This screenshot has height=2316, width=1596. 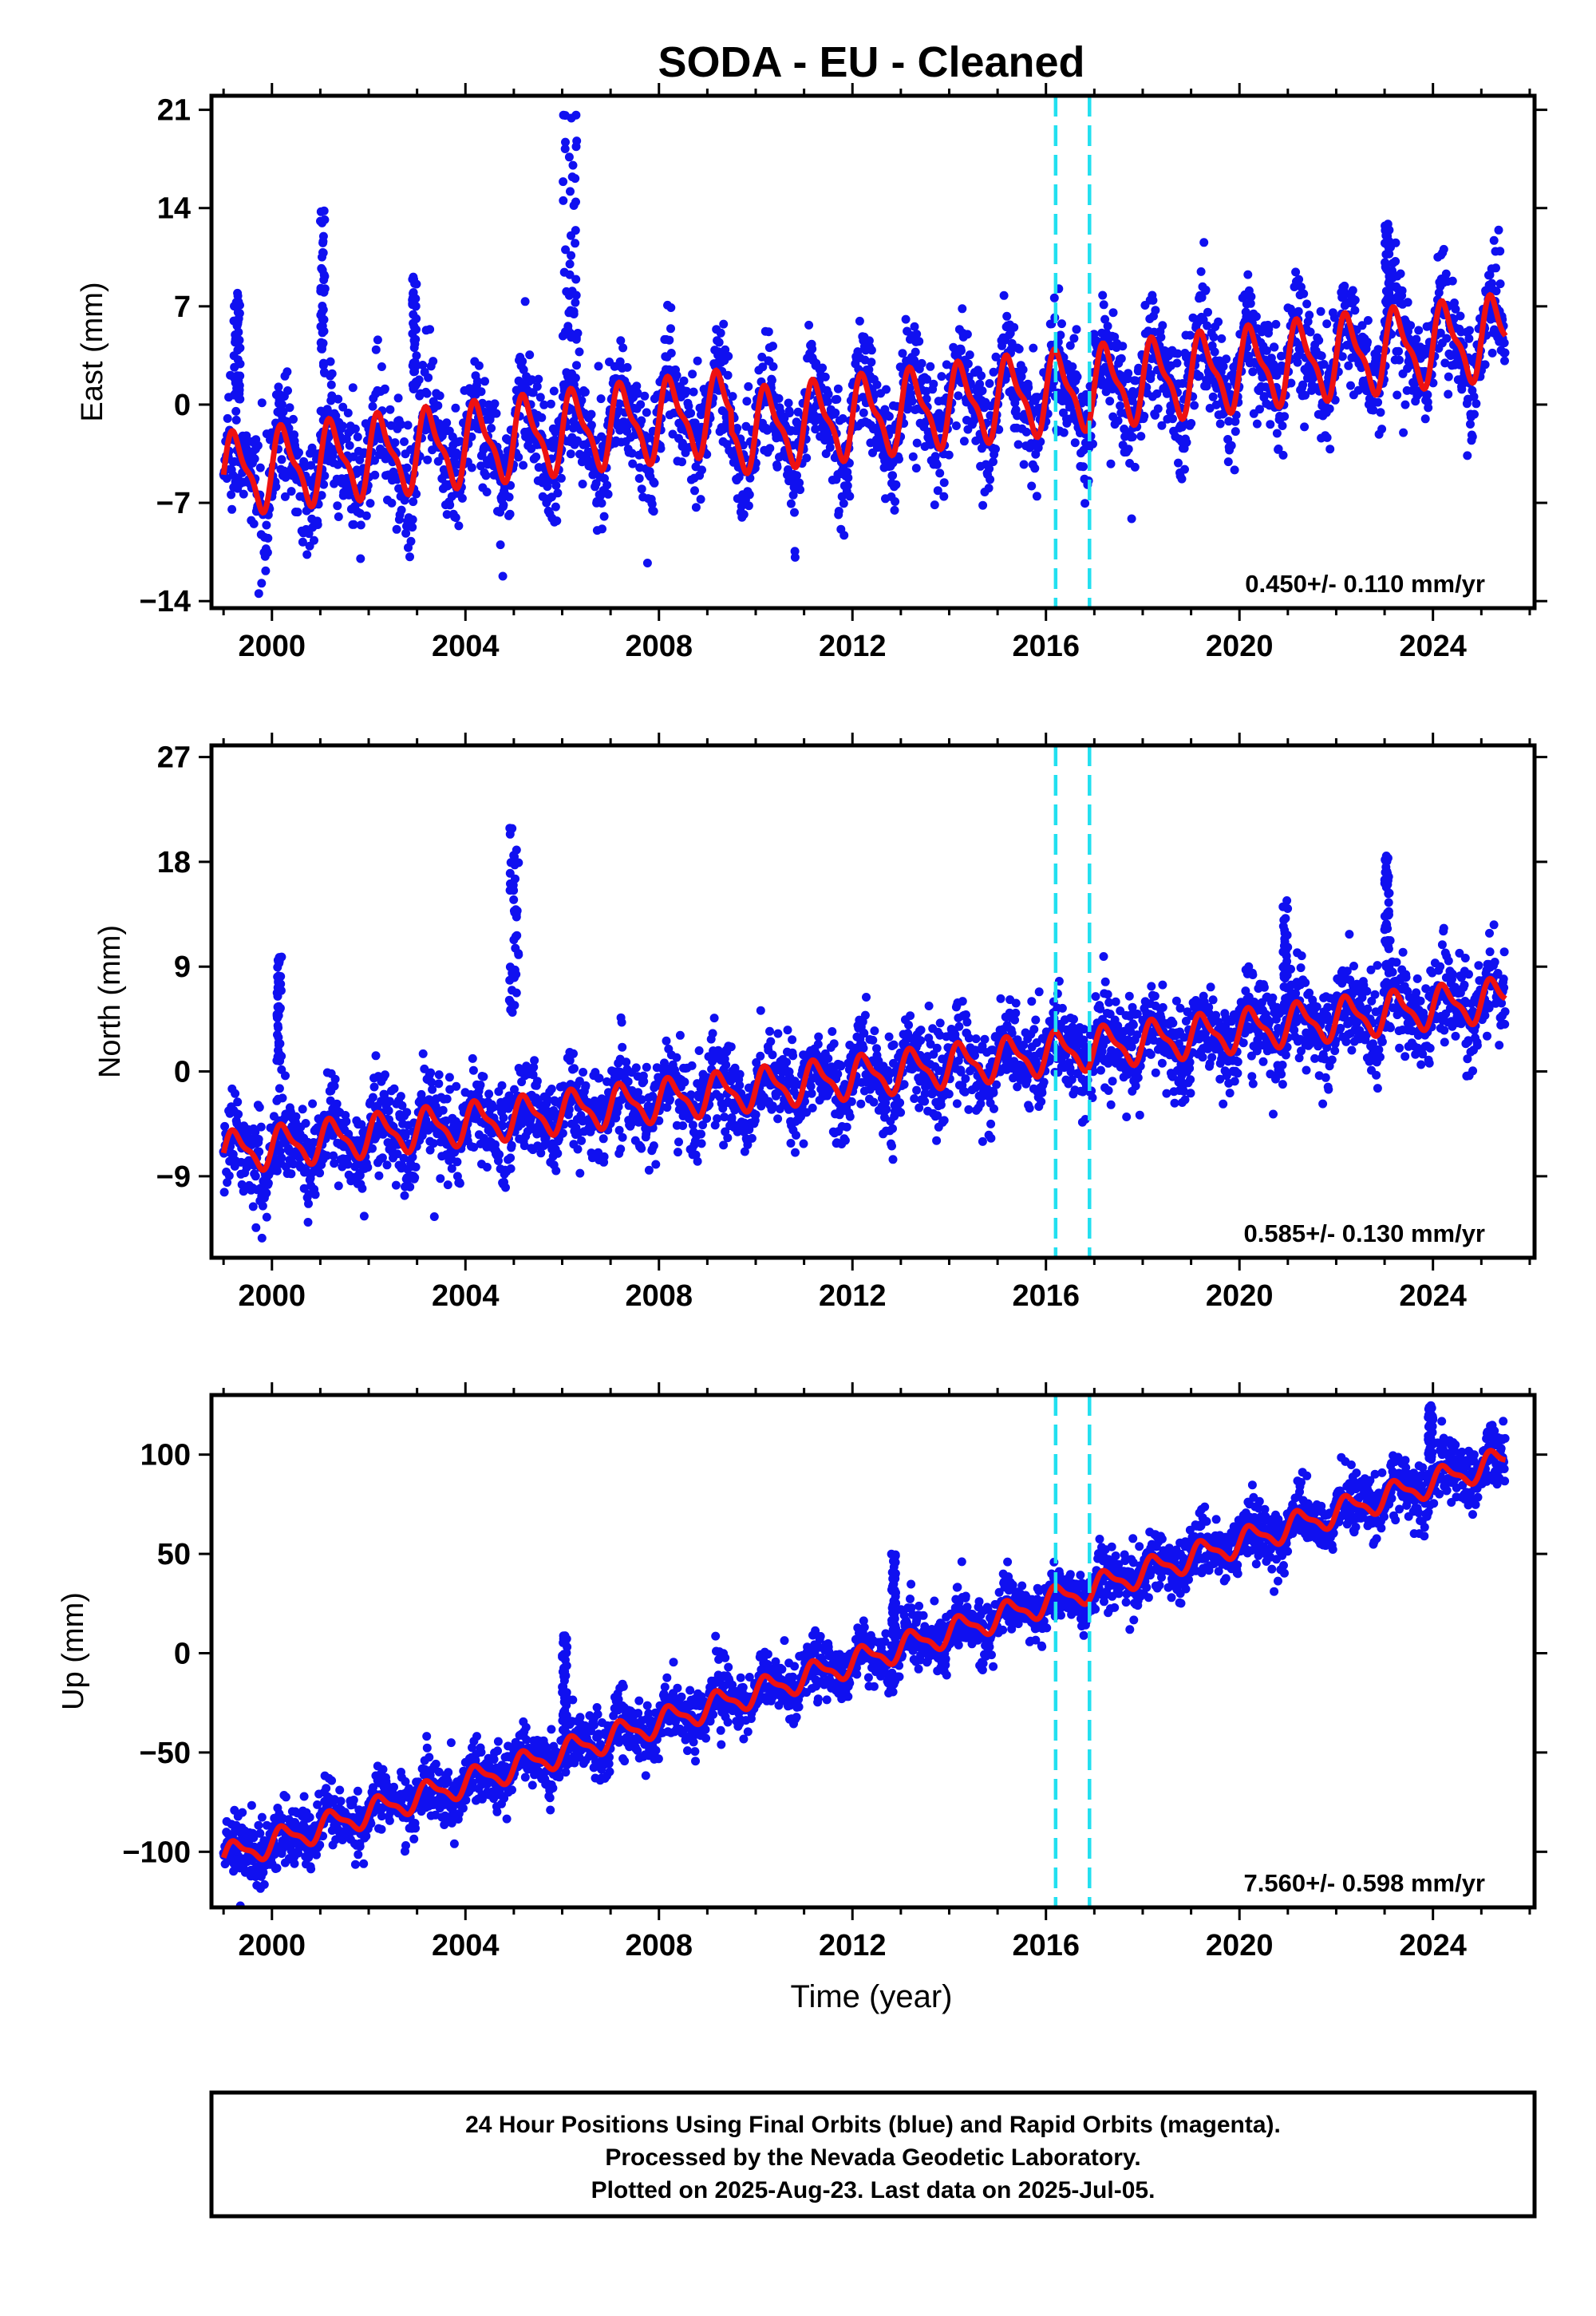 What do you see at coordinates (165, 1455) in the screenshot?
I see `y-tick-label: 100` at bounding box center [165, 1455].